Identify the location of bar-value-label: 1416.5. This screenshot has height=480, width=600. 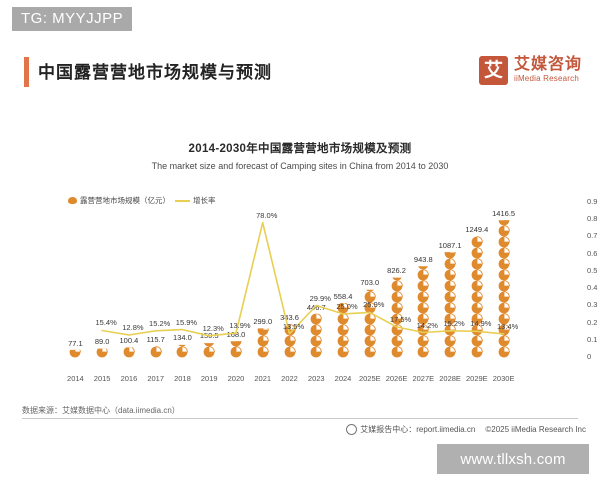
(504, 213).